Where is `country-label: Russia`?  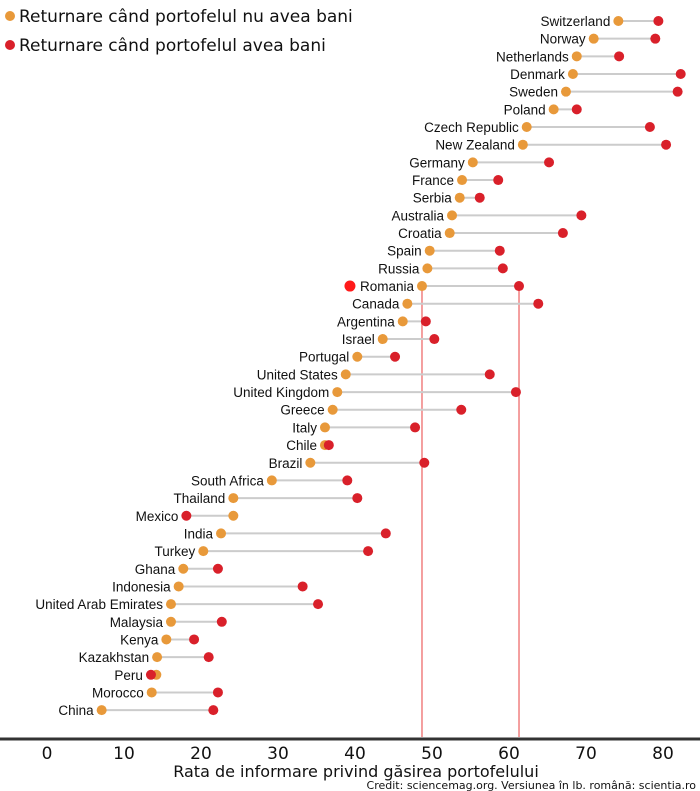
country-label: Russia is located at coordinates (399, 268).